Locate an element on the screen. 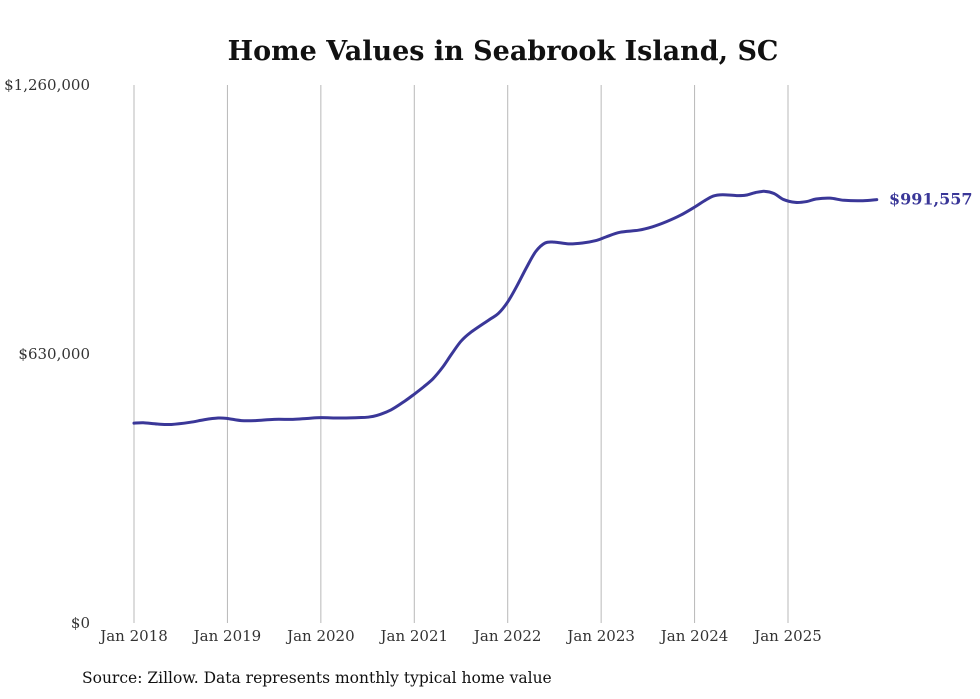 The height and width of the screenshot is (699, 980). chart-title: Home Values in Seabrook Island, SC is located at coordinates (503, 51).